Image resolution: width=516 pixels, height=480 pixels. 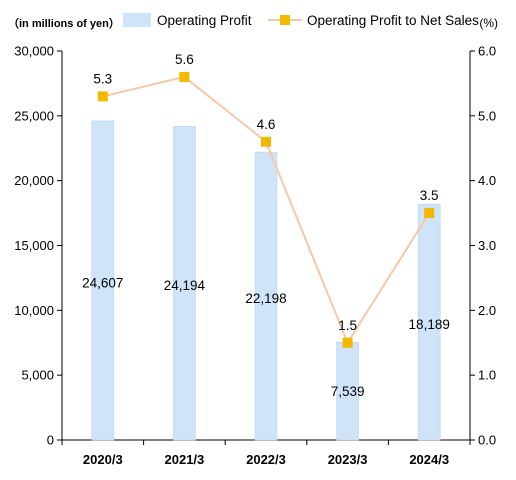 I want to click on left-axis-tick-label: 30,000, so click(x=34, y=51).